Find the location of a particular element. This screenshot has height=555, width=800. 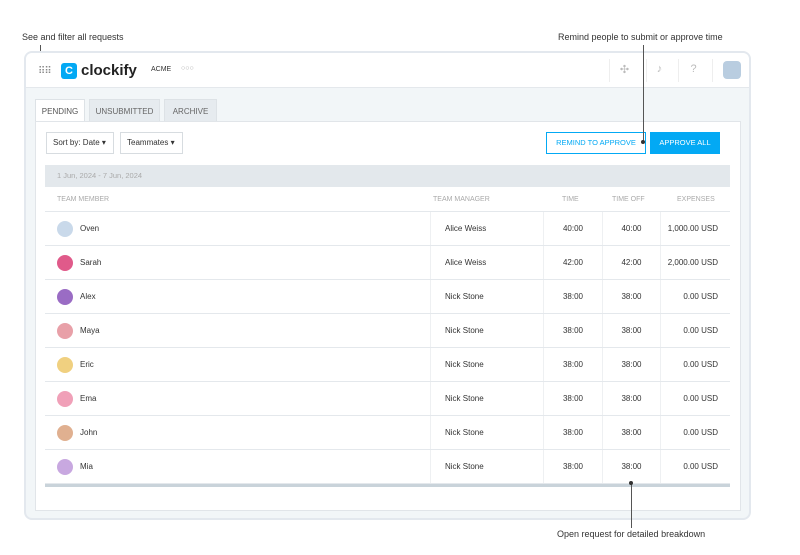

sort-dropdown: Sort by: Date ▾ is located at coordinates (80, 143).